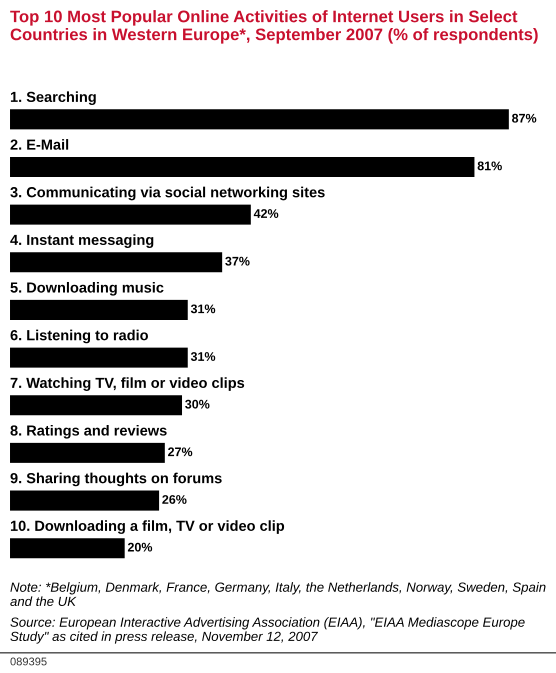  What do you see at coordinates (266, 213) in the screenshot?
I see `data-label: 42%` at bounding box center [266, 213].